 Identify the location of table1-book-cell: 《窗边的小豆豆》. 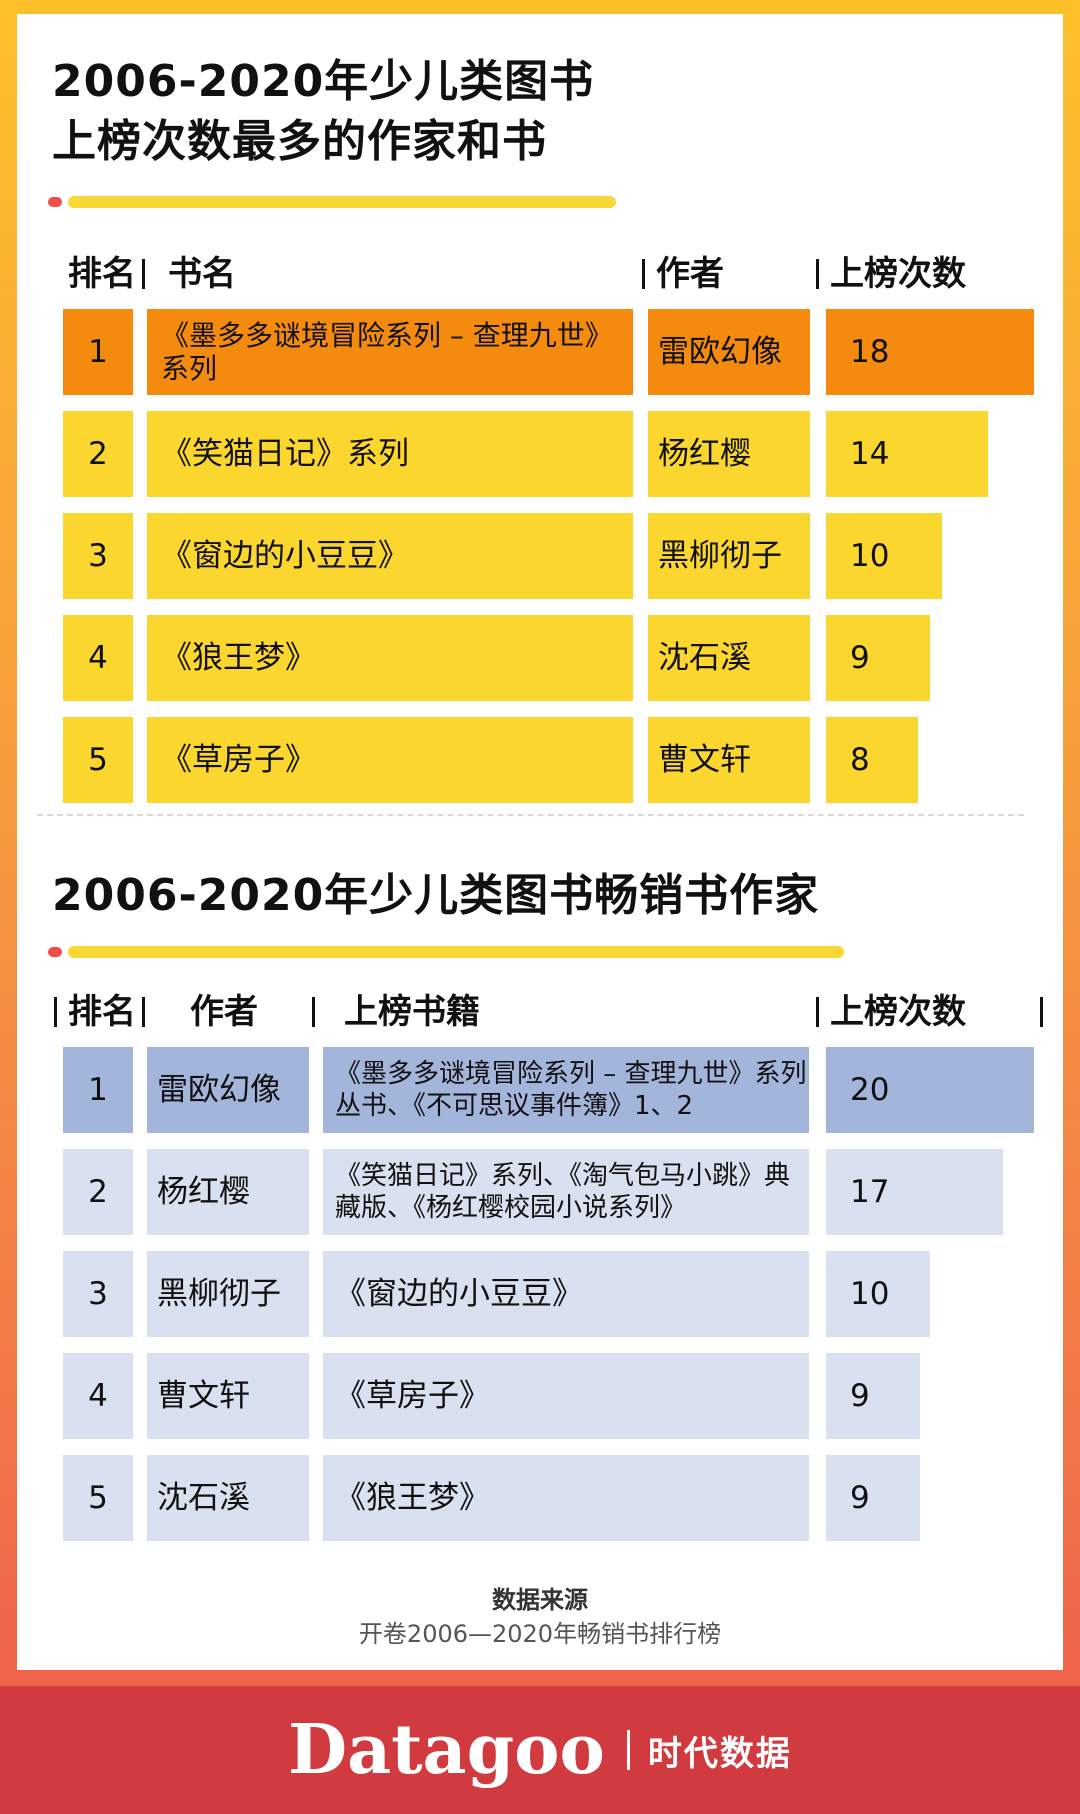
(390, 556).